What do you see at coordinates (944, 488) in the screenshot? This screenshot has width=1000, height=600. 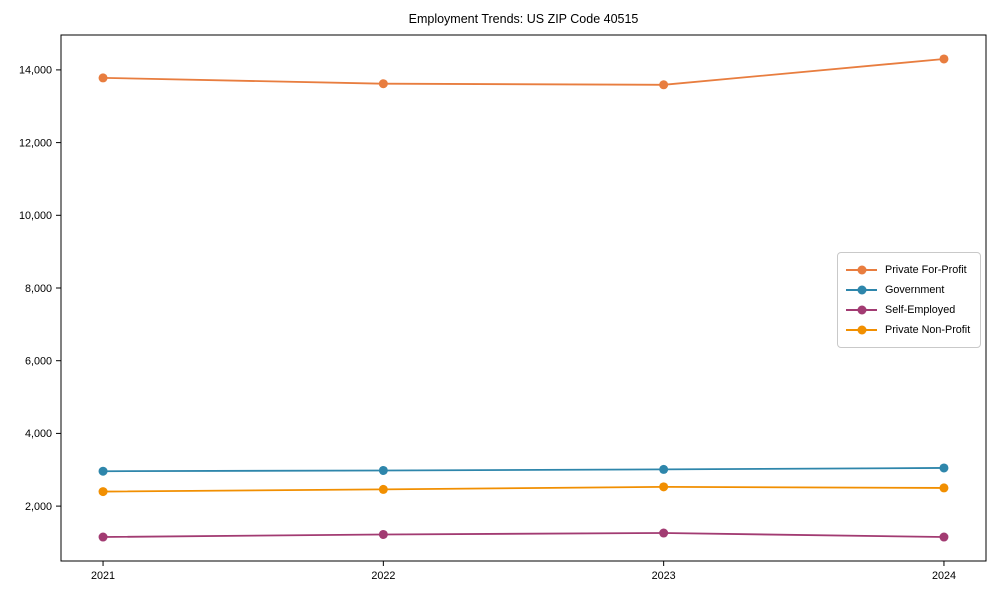 I see `data-point-private-non-profit-2024` at bounding box center [944, 488].